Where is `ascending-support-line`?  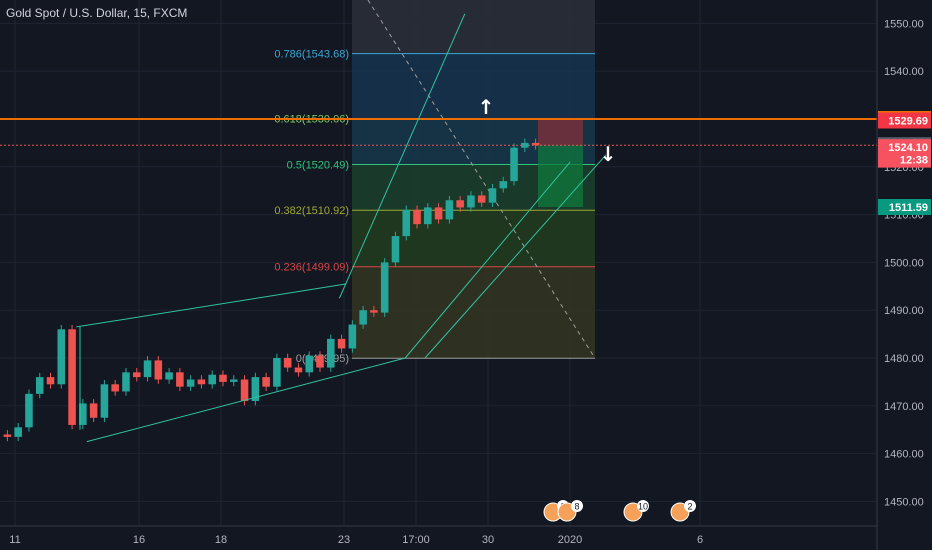
ascending-support-line is located at coordinates (515, 256).